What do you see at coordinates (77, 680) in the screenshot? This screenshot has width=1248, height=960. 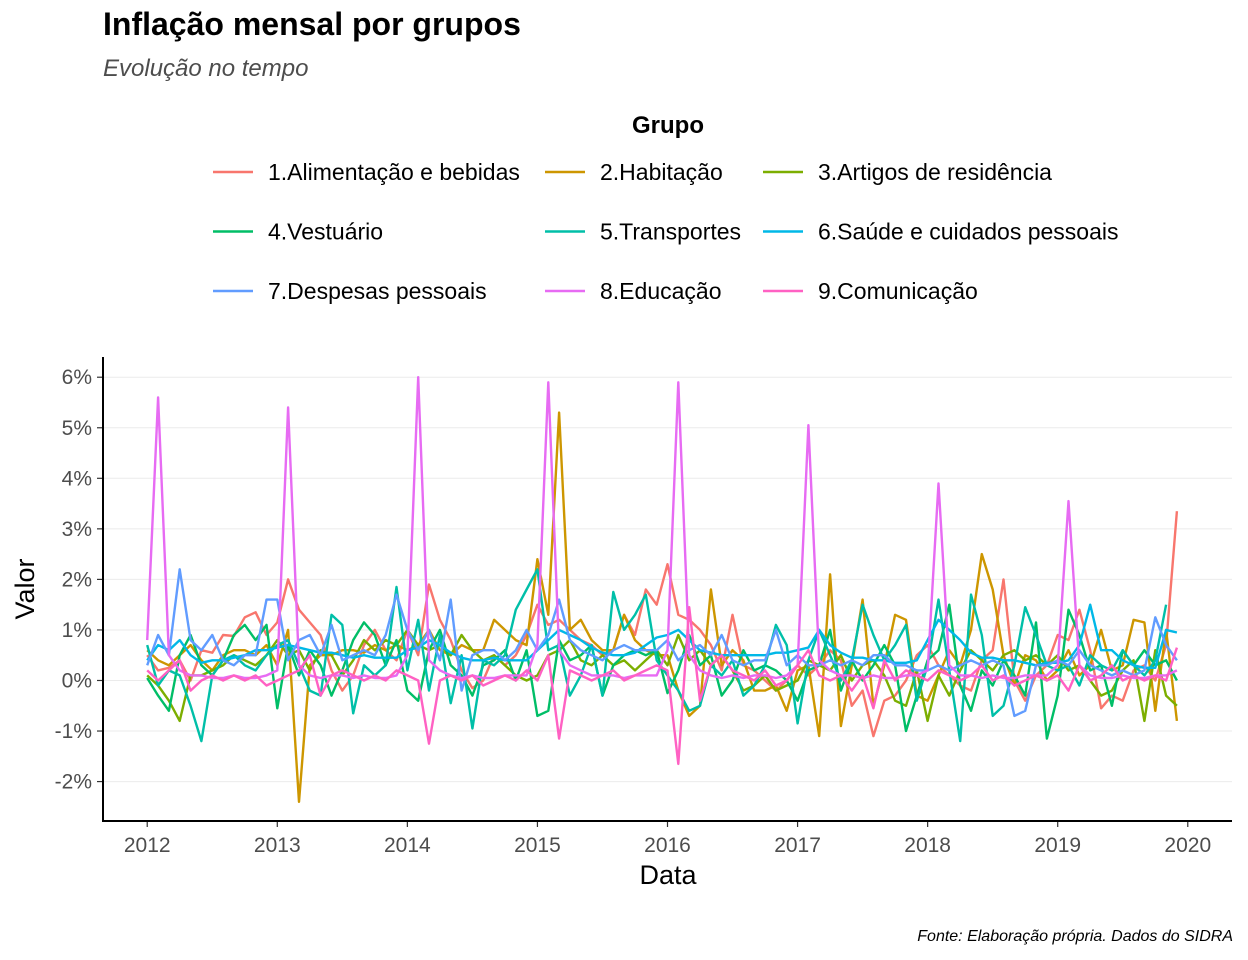 I see `y-tick-label: 0%` at bounding box center [77, 680].